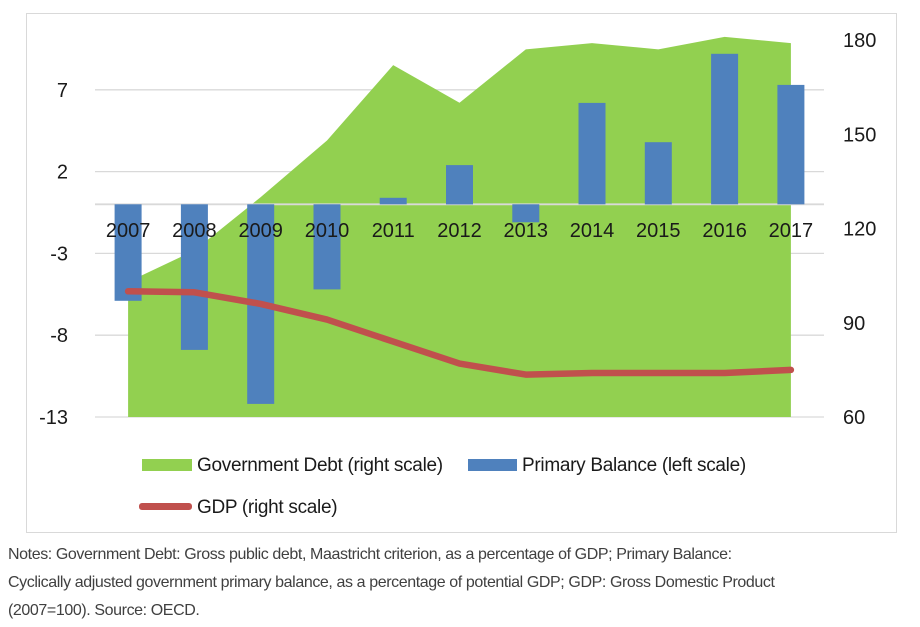  What do you see at coordinates (62, 173) in the screenshot?
I see `left-axis-label-2: 2` at bounding box center [62, 173].